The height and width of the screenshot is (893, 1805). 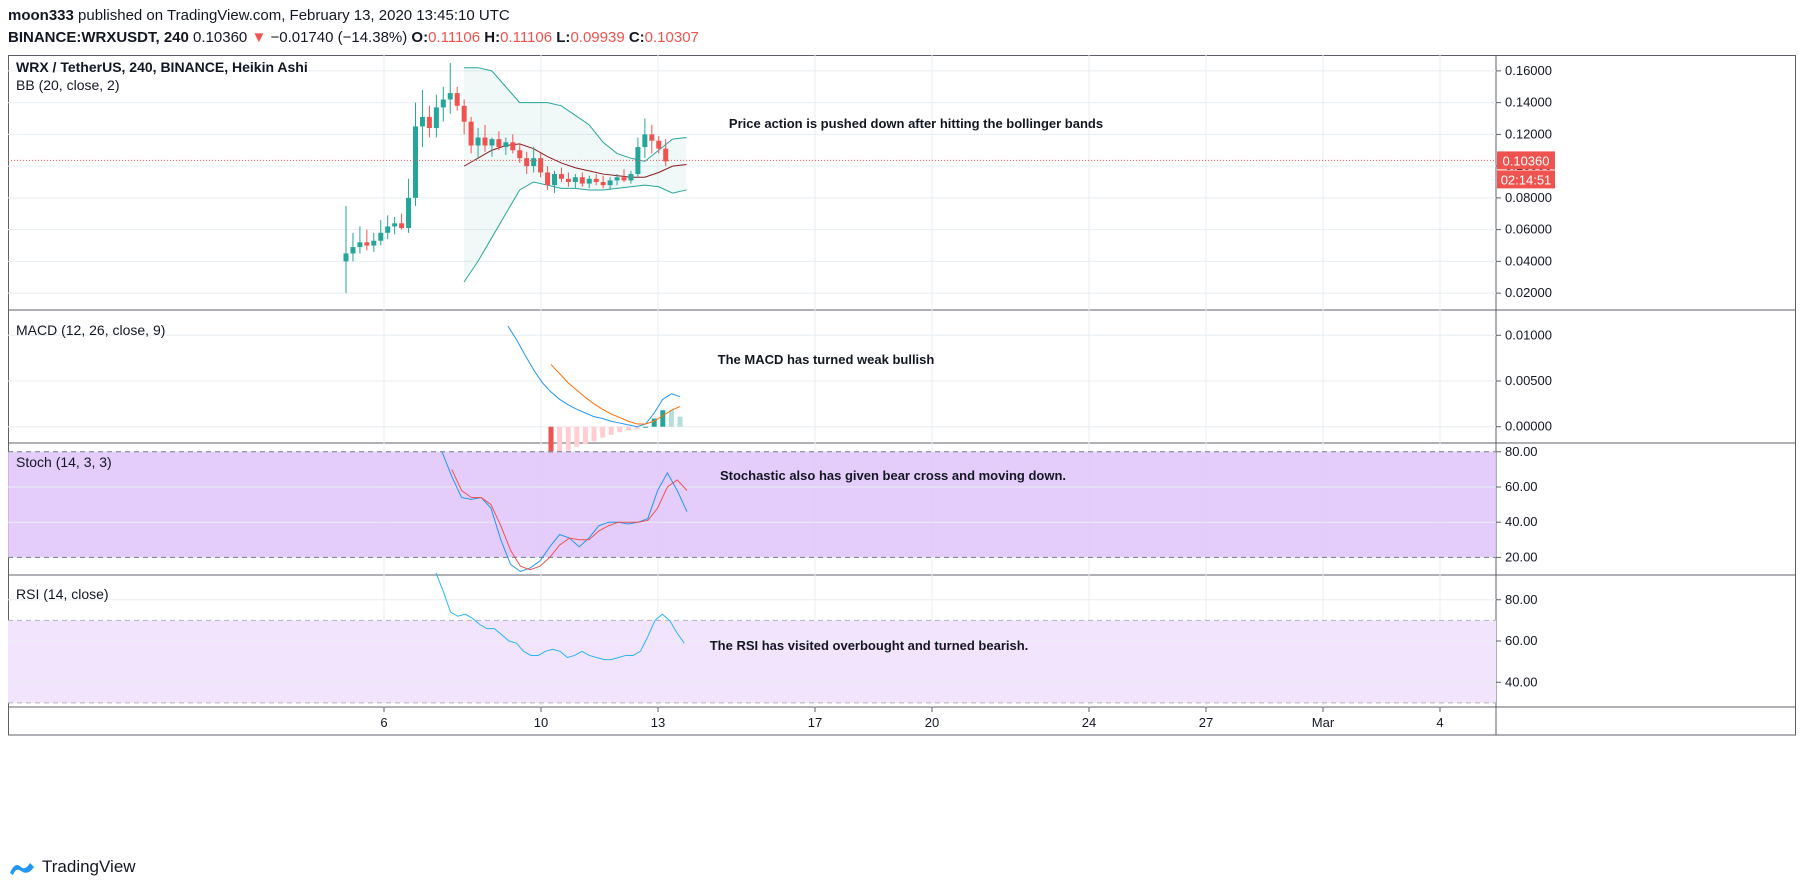 I want to click on x-tick-label: 4, so click(x=1439, y=722).